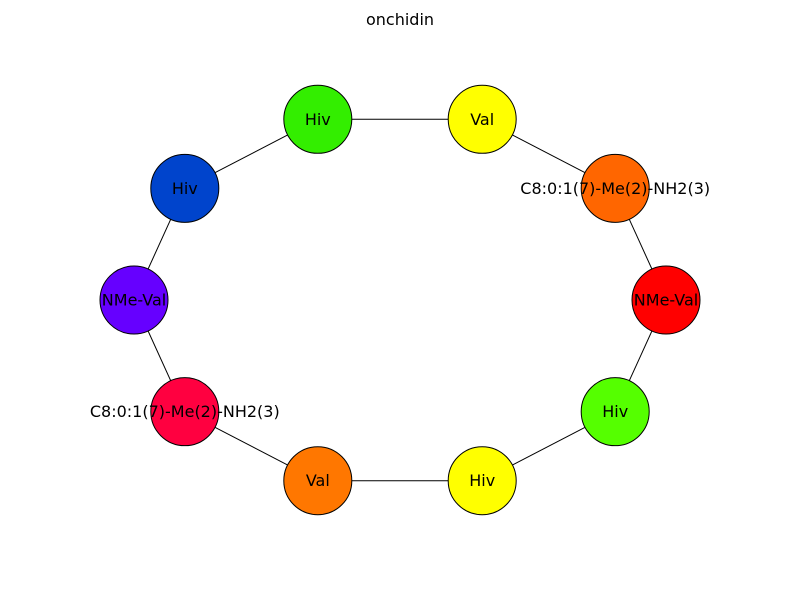 Image resolution: width=800 pixels, height=600 pixels. I want to click on node-9: Hiv, so click(185, 188).